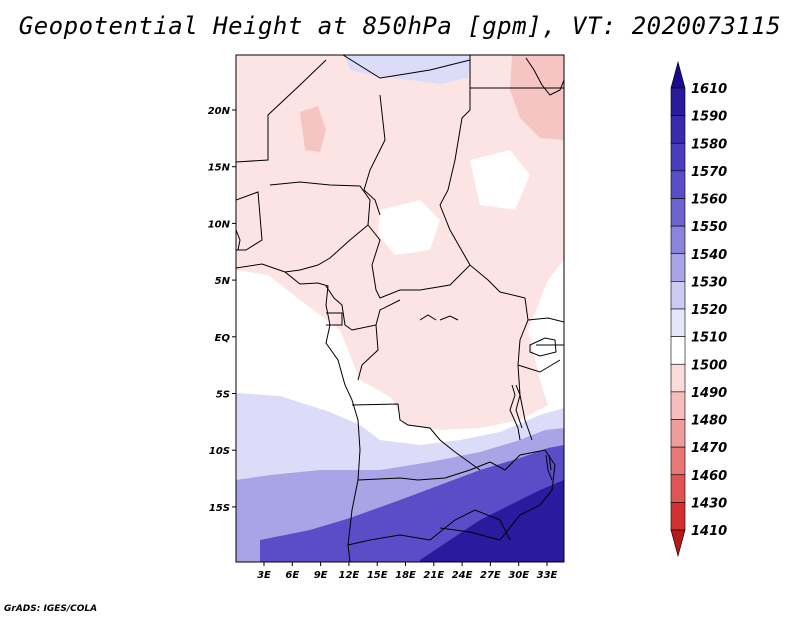 The width and height of the screenshot is (800, 618). What do you see at coordinates (709, 117) in the screenshot?
I see `colorbar-label: 1590` at bounding box center [709, 117].